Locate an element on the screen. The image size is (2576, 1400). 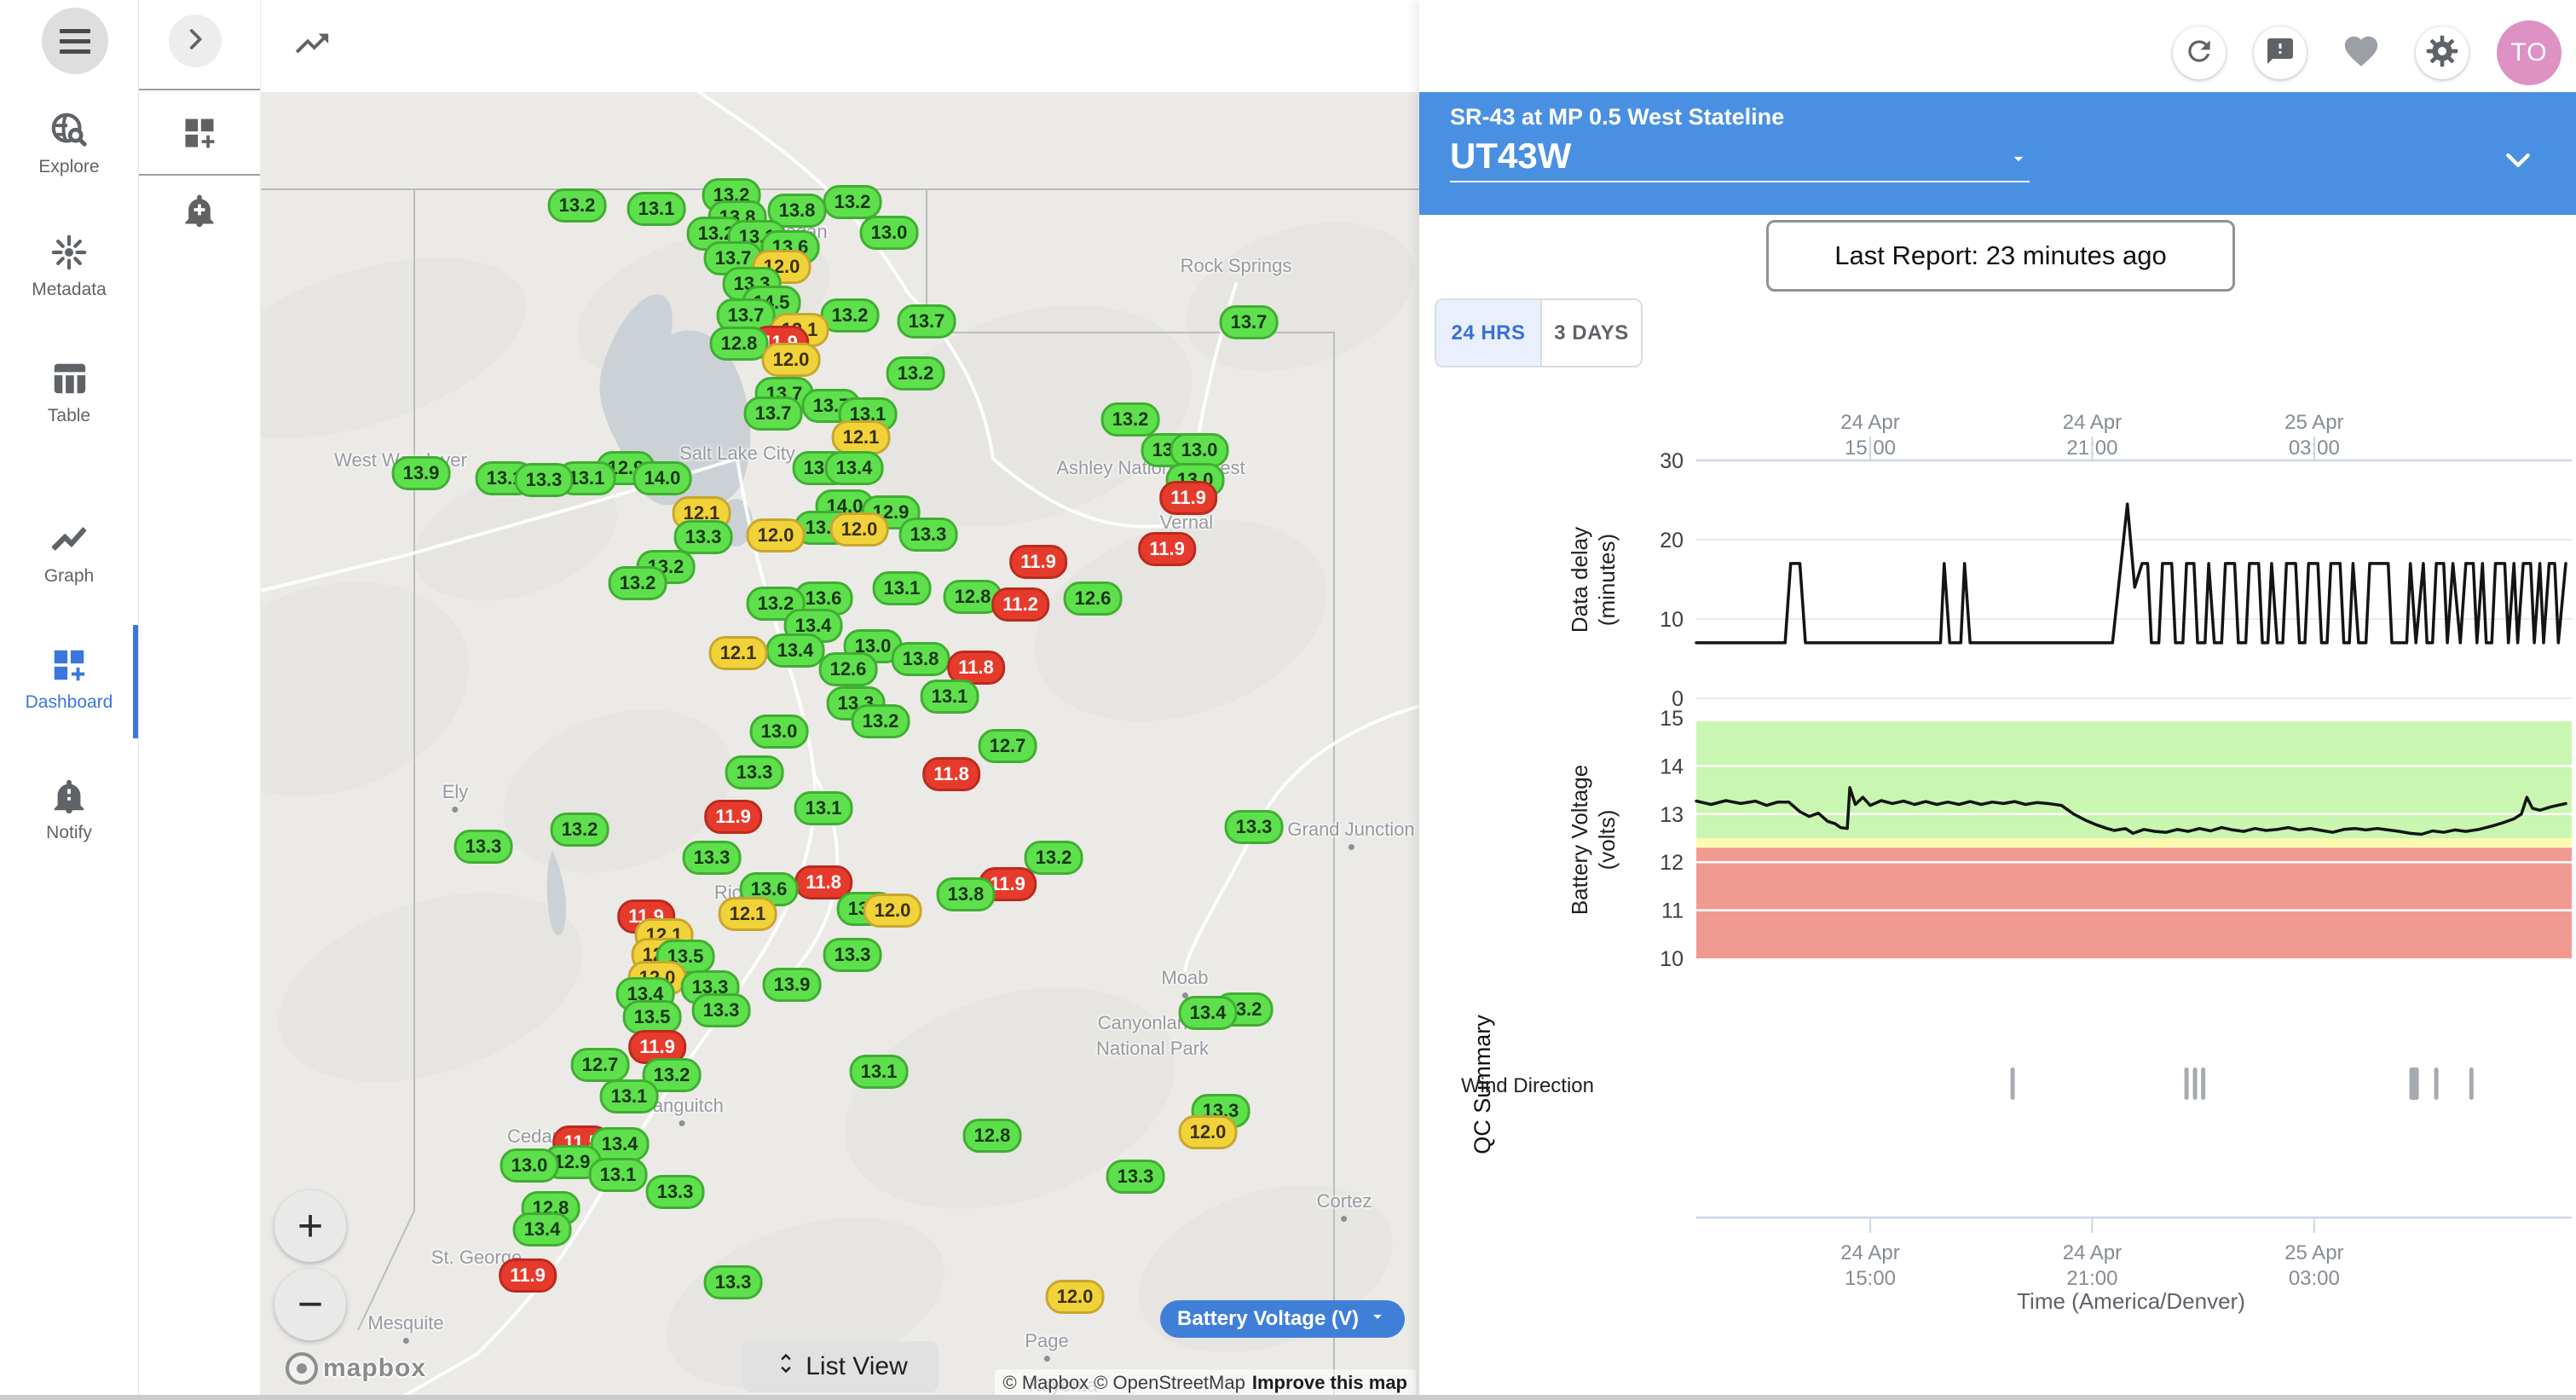
station-marker: 11.2 is located at coordinates (1020, 604).